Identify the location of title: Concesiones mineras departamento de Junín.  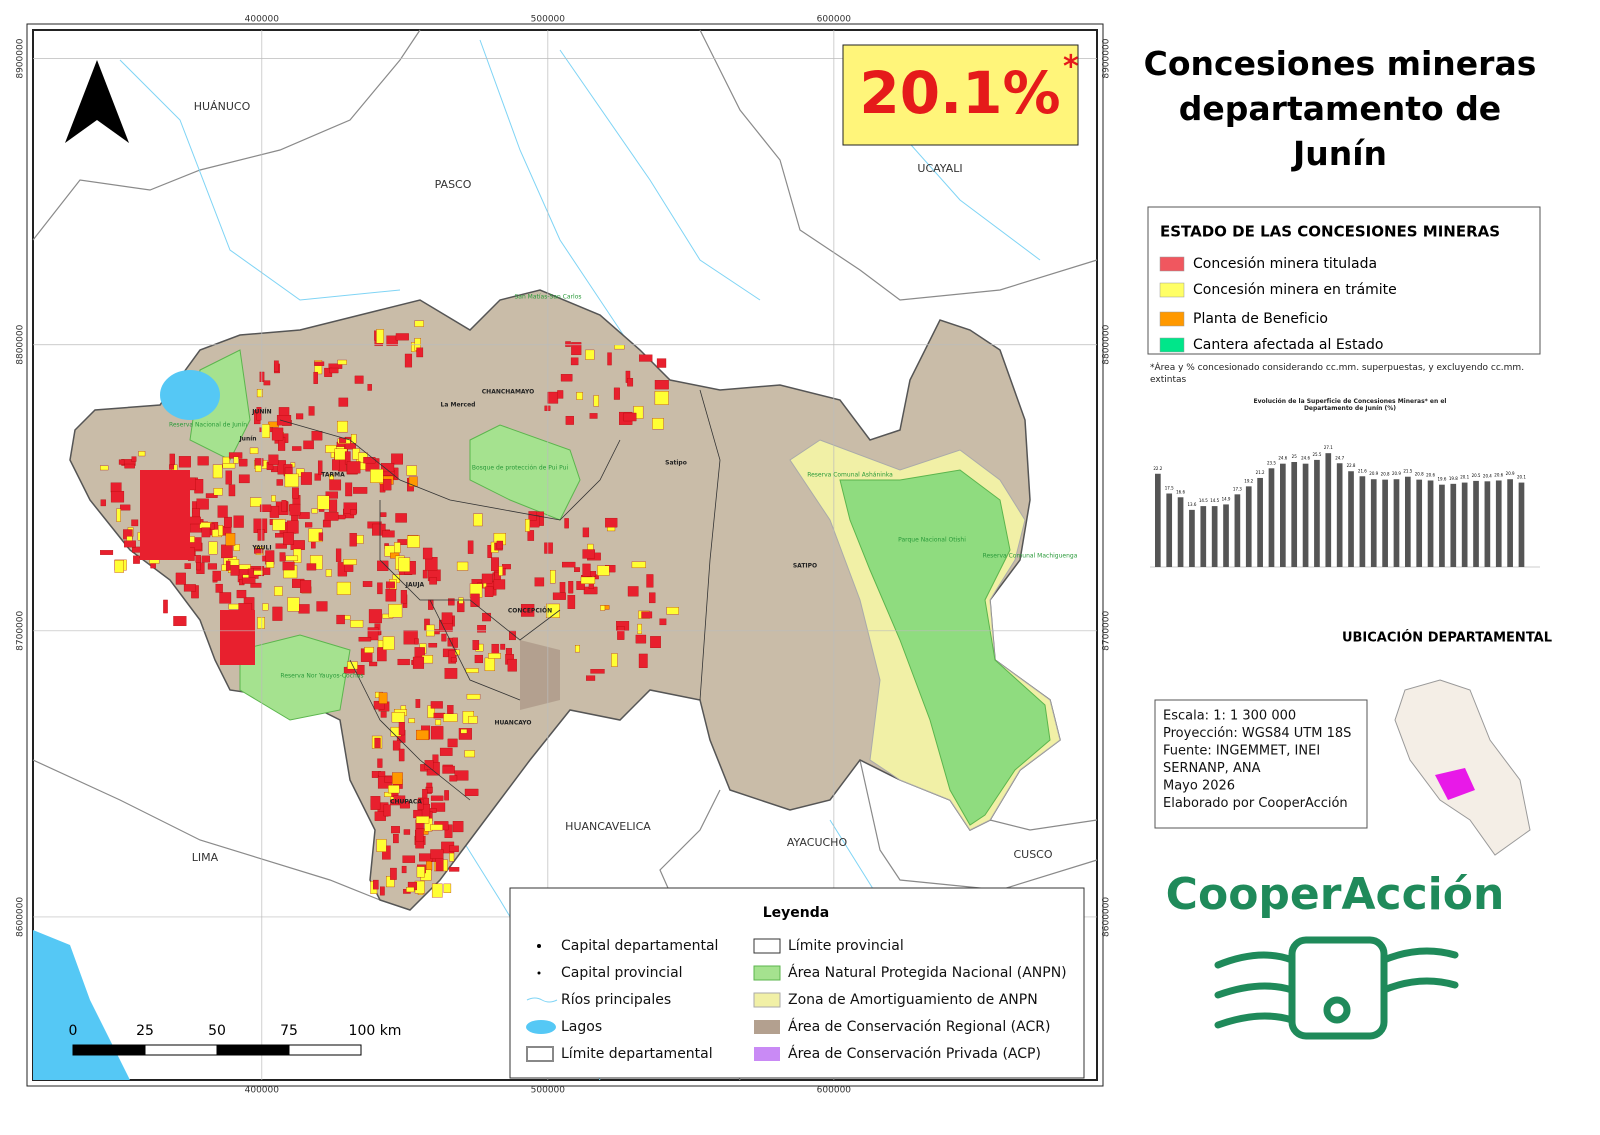
(1340, 108).